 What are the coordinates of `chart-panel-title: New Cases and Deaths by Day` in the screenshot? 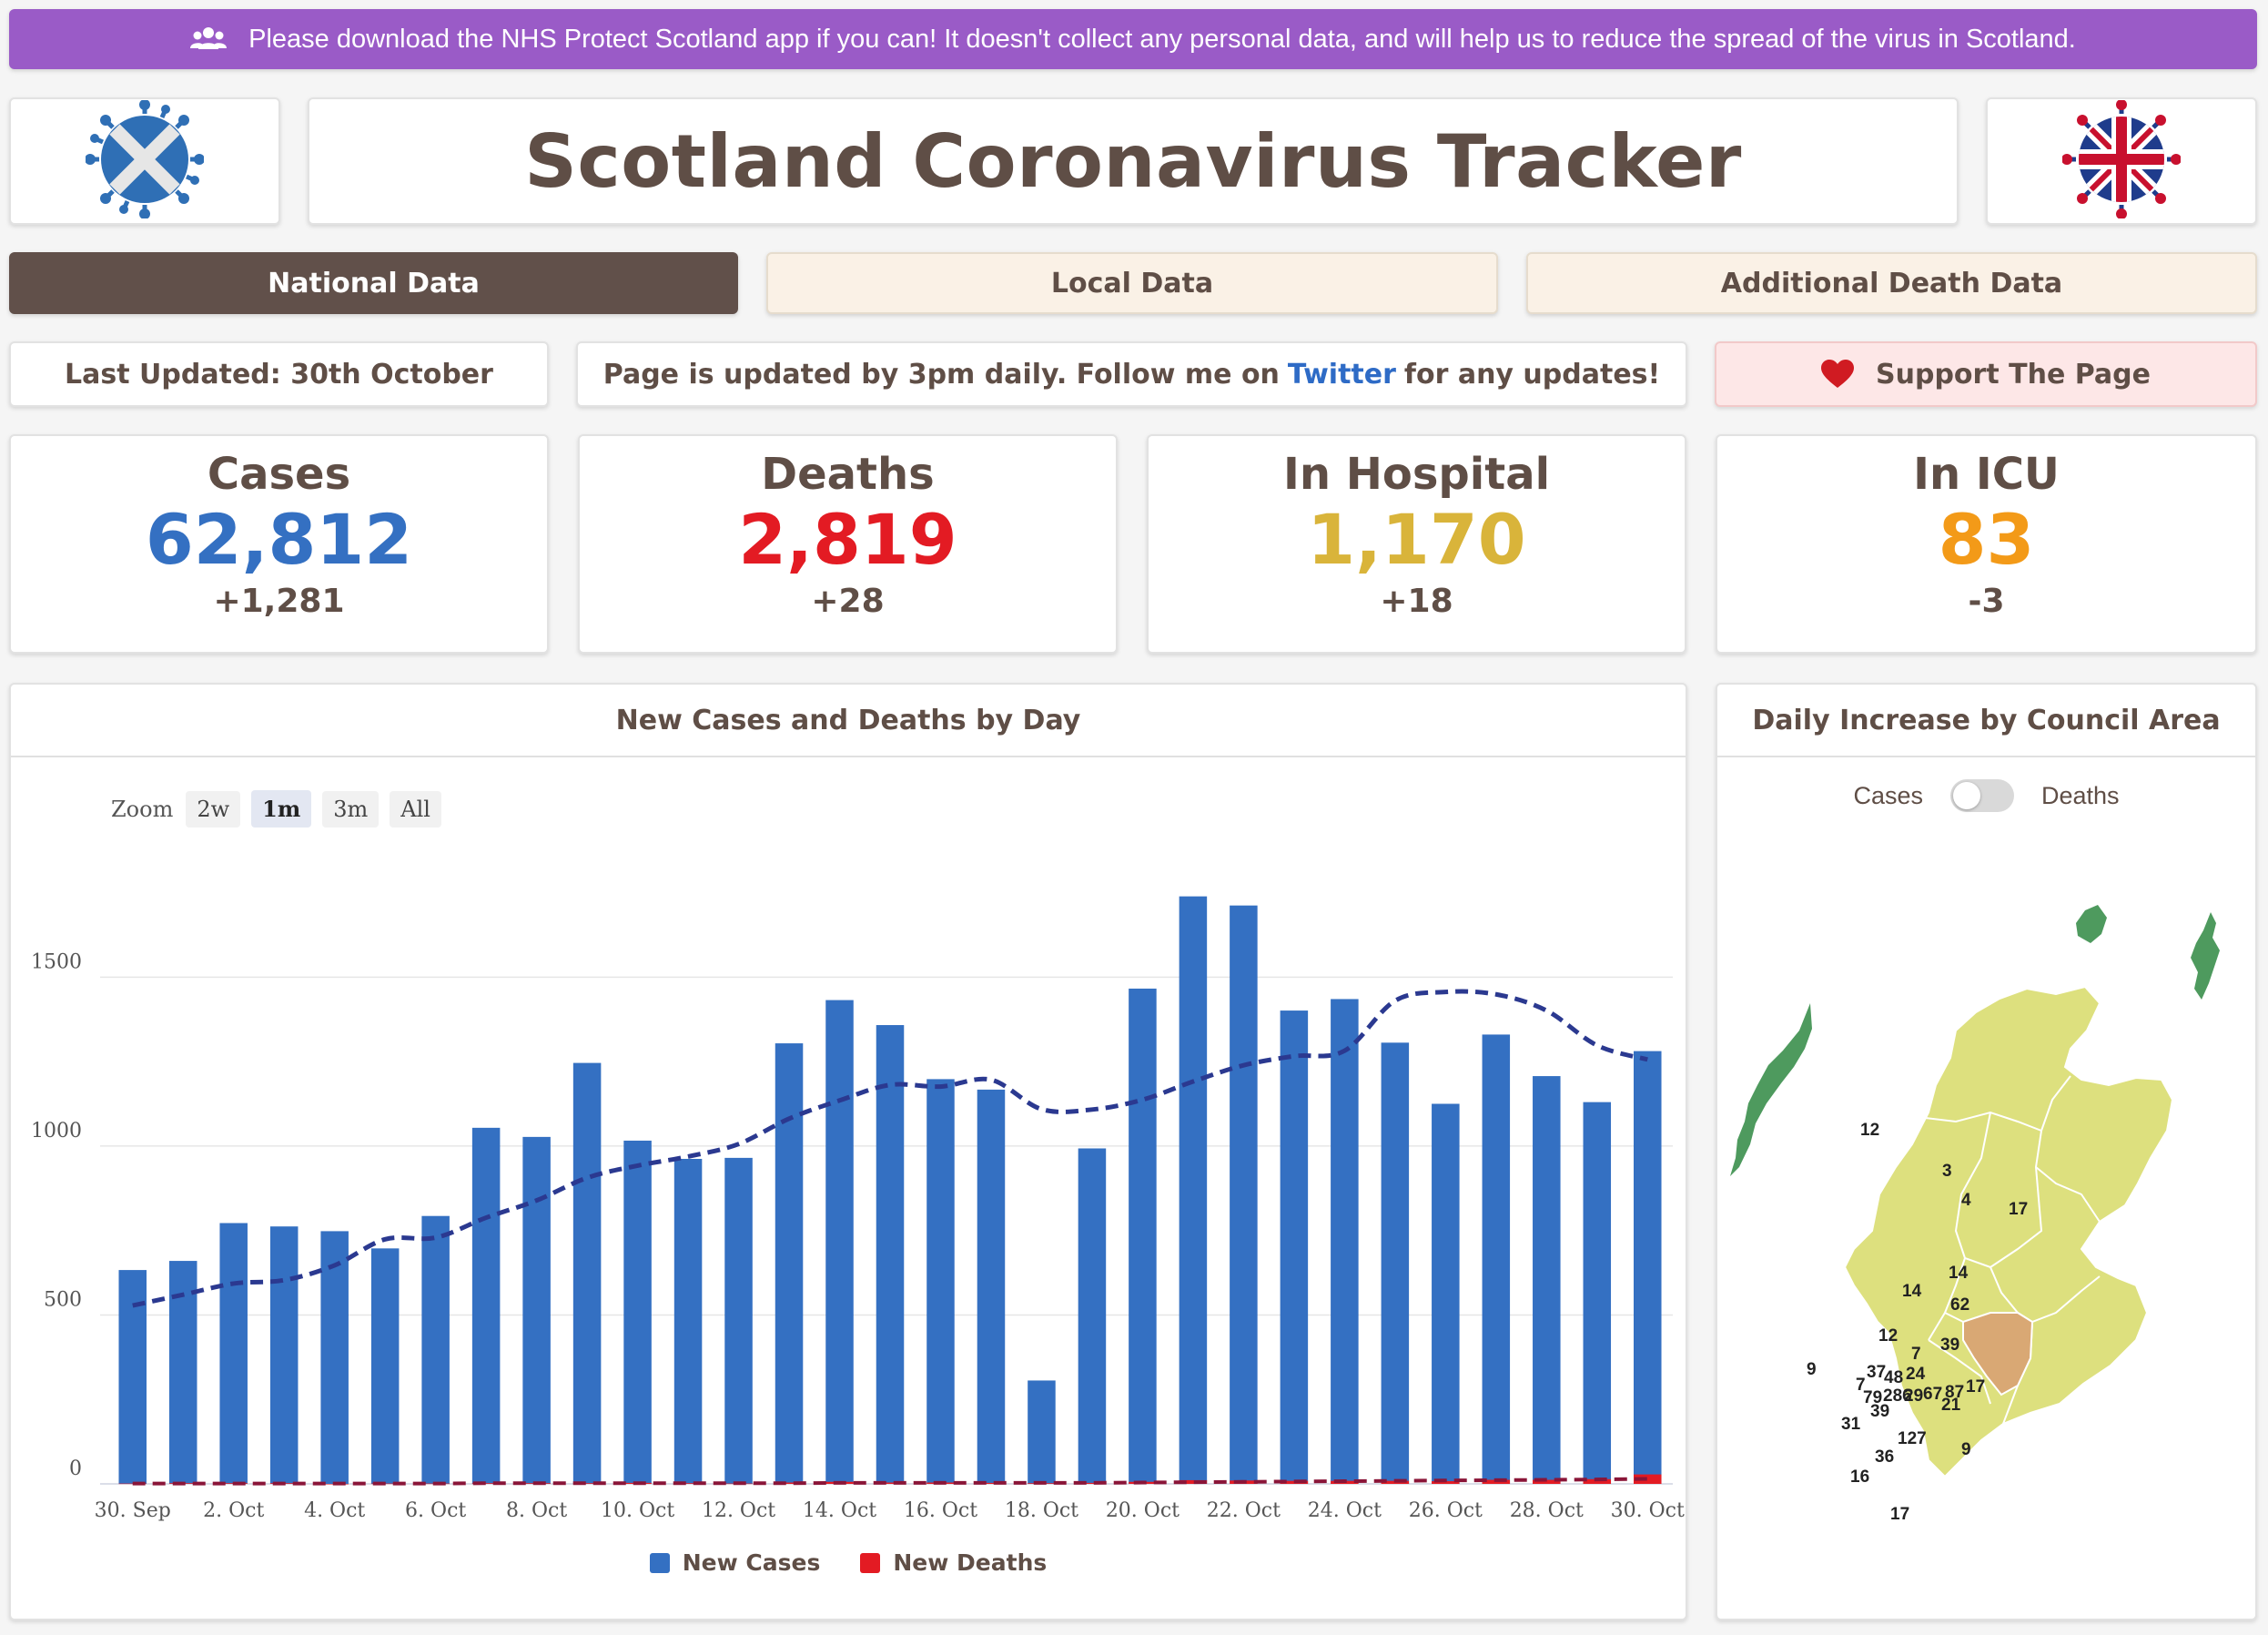 It's located at (848, 721).